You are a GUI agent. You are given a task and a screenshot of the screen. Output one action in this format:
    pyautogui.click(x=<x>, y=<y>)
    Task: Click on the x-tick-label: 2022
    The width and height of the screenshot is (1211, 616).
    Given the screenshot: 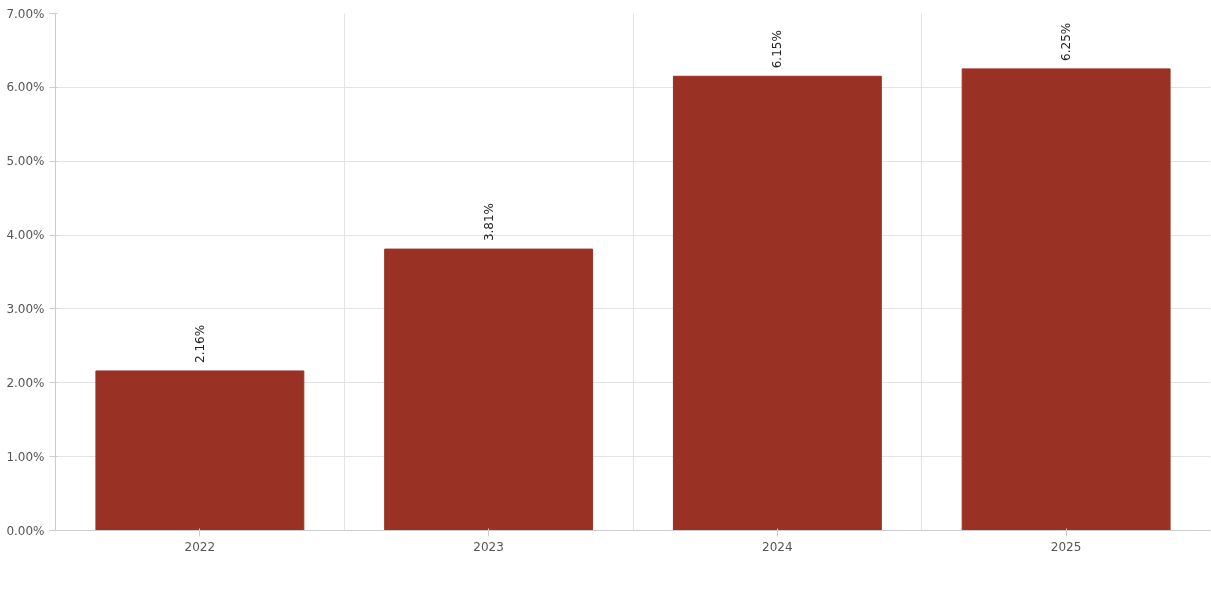 What is the action you would take?
    pyautogui.click(x=200, y=546)
    